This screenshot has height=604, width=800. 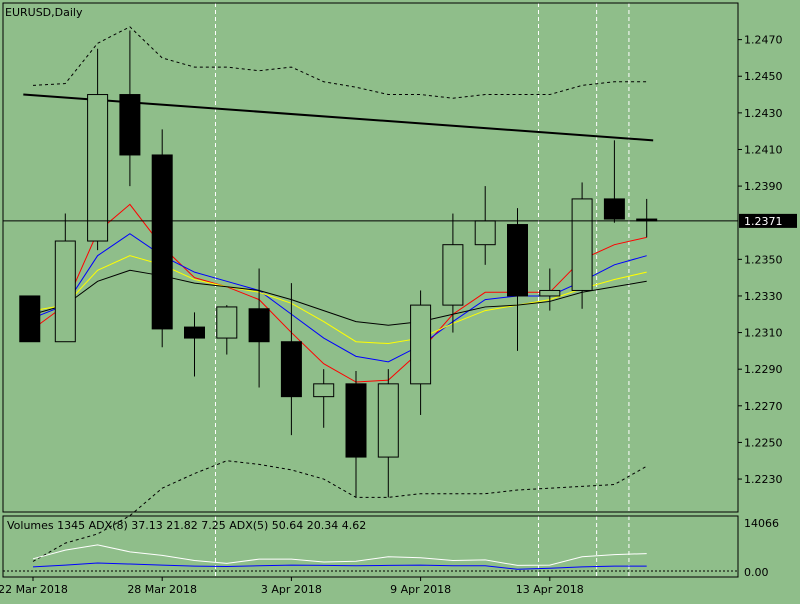 I want to click on trendline, so click(x=338, y=117).